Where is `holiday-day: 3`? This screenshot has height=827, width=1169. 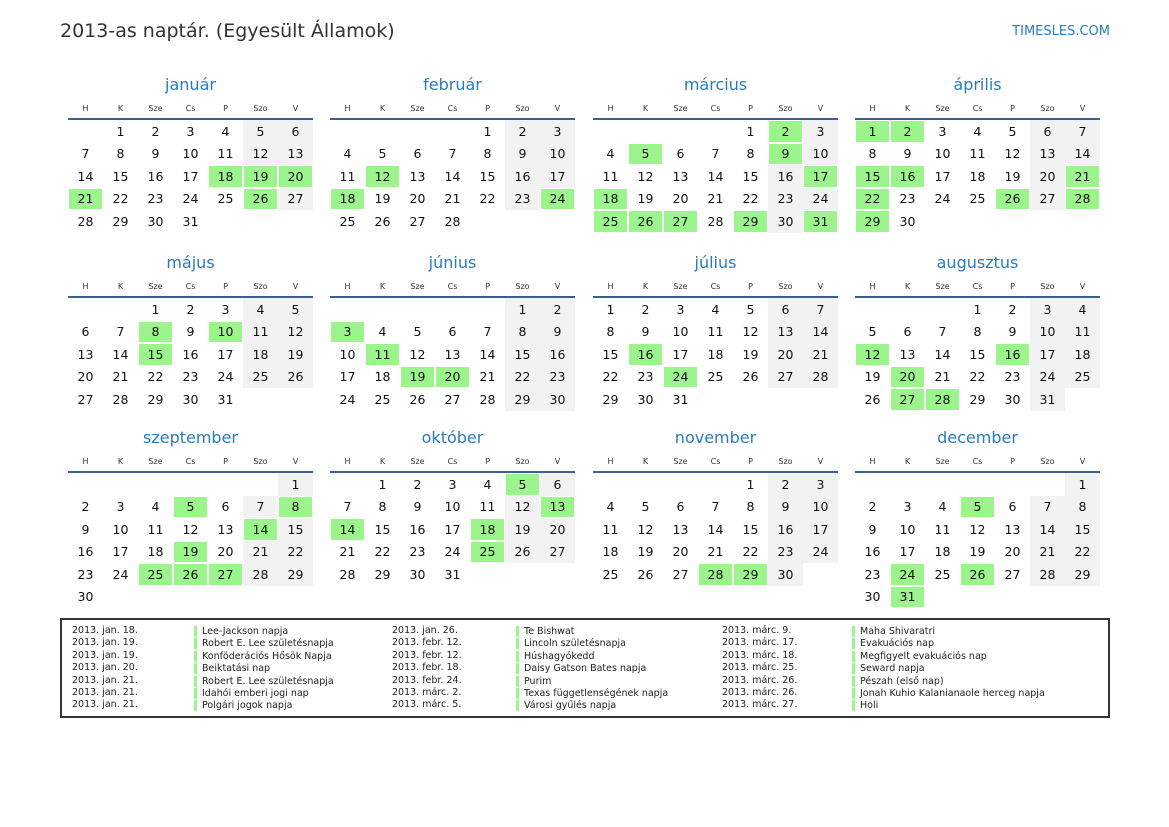
holiday-day: 3 is located at coordinates (347, 331).